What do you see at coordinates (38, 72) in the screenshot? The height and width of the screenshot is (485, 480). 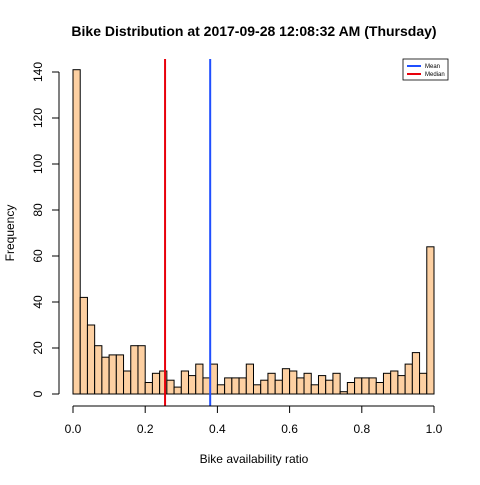 I see `y-tick-label: 140` at bounding box center [38, 72].